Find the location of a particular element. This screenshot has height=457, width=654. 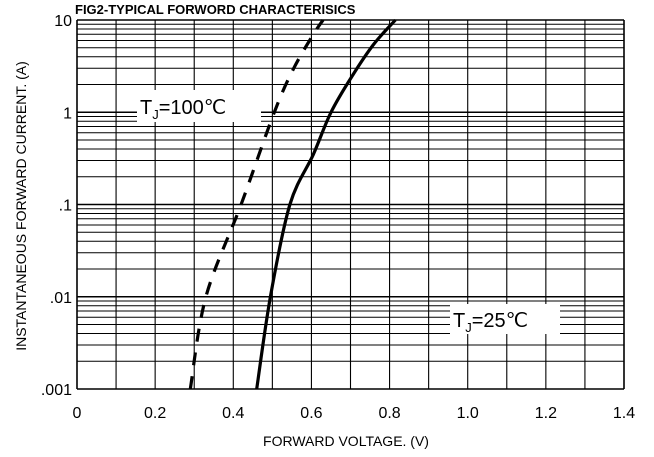

y-axis-label: INSTANTANEOUS FORWARD CURRENT. (A) is located at coordinates (21, 206).